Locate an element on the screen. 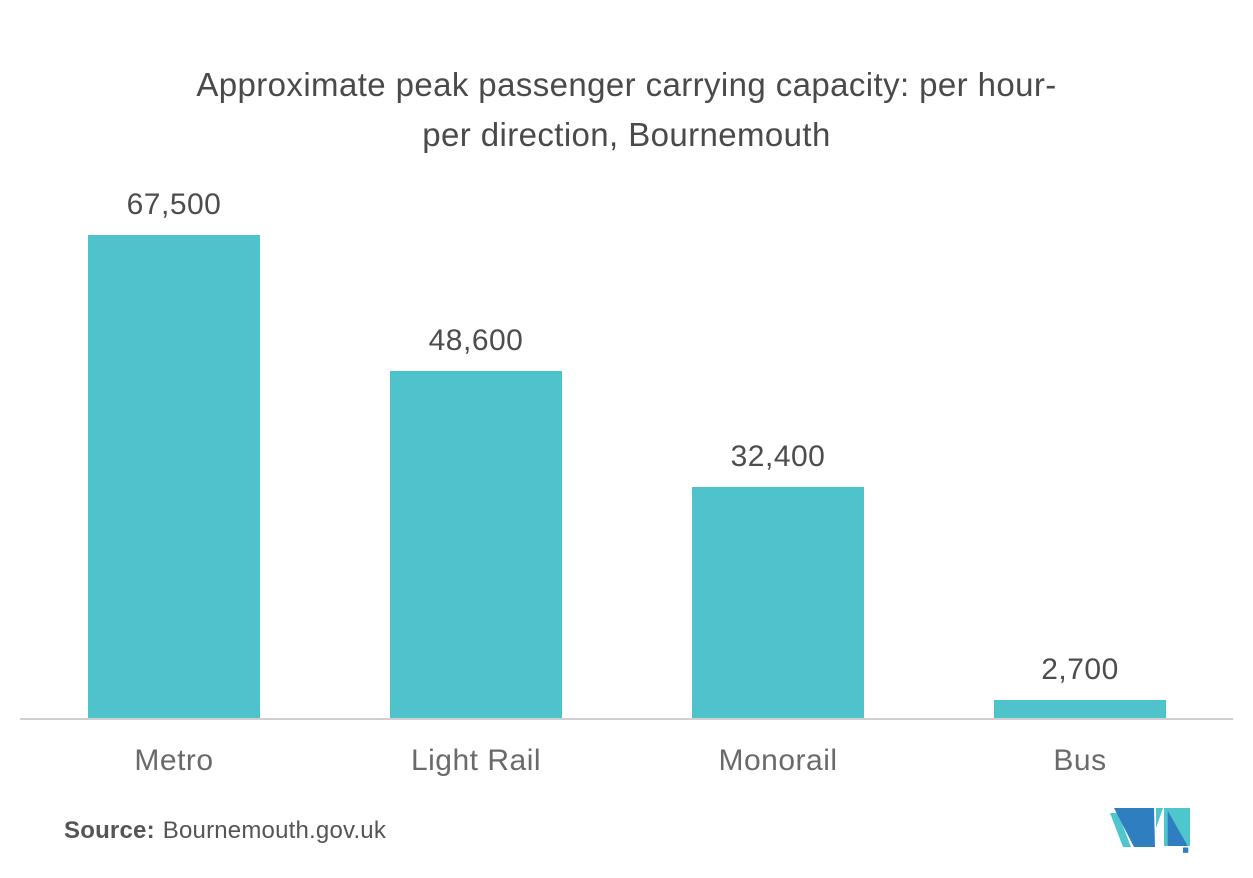 The width and height of the screenshot is (1253, 878). value-label-metro: 67,500 is located at coordinates (174, 204).